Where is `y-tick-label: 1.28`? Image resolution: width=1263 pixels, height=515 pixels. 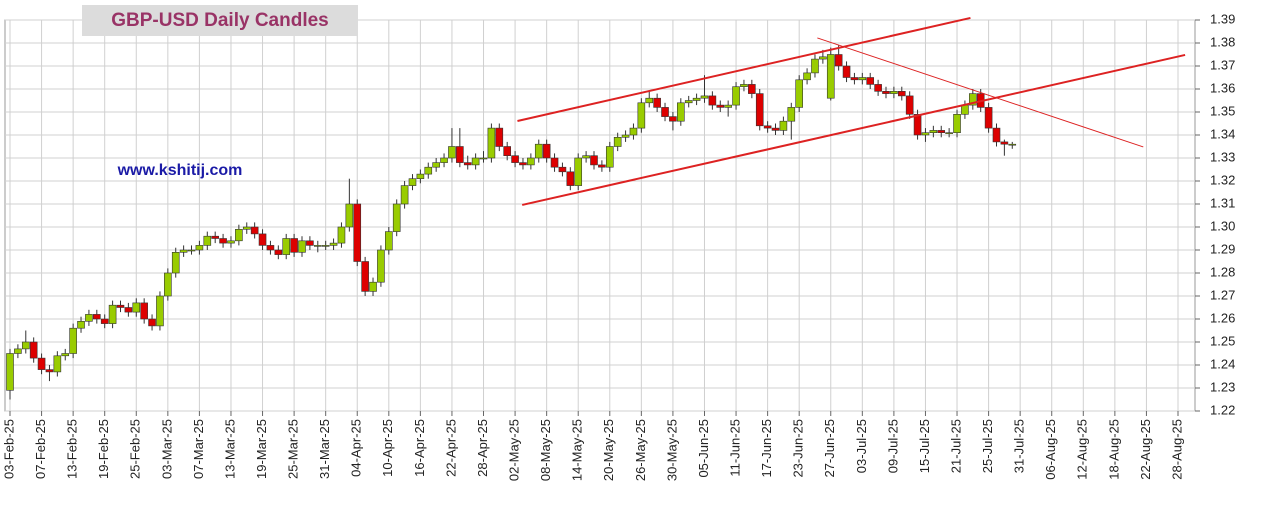 y-tick-label: 1.28 is located at coordinates (1222, 271).